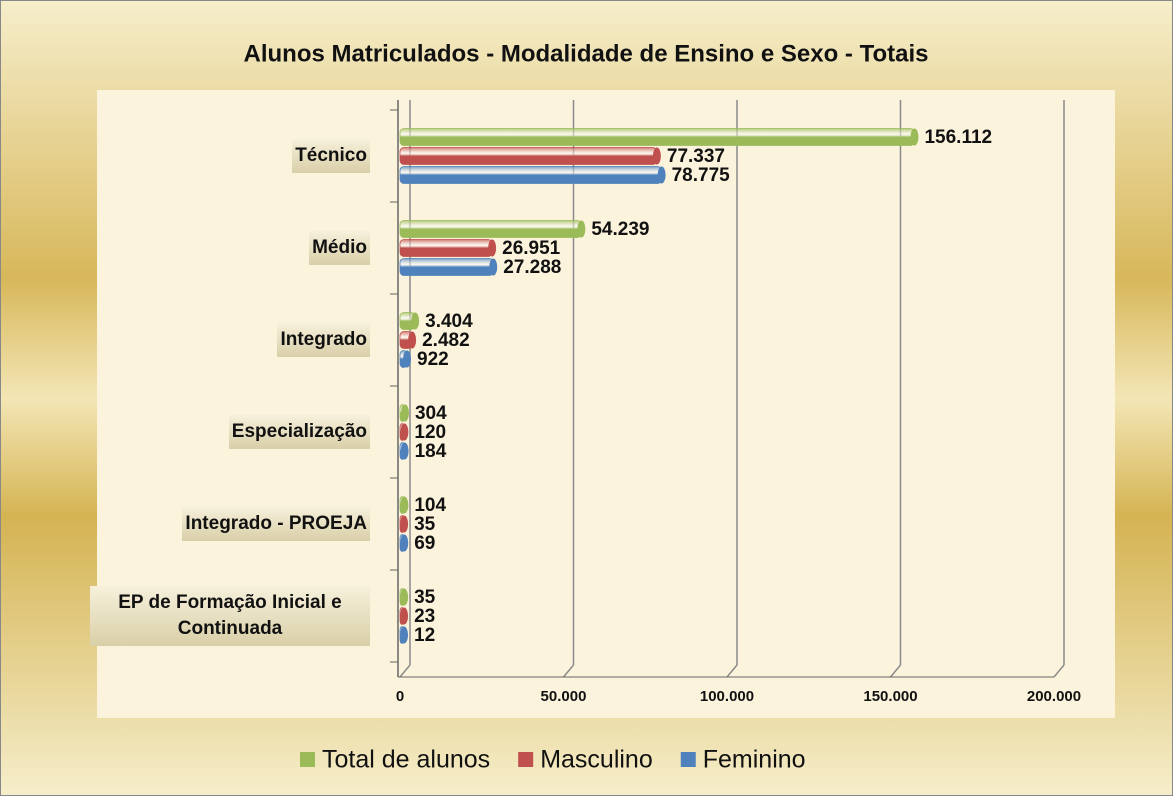  I want to click on y-tick-label: Integrado - PROEJA, so click(230, 524).